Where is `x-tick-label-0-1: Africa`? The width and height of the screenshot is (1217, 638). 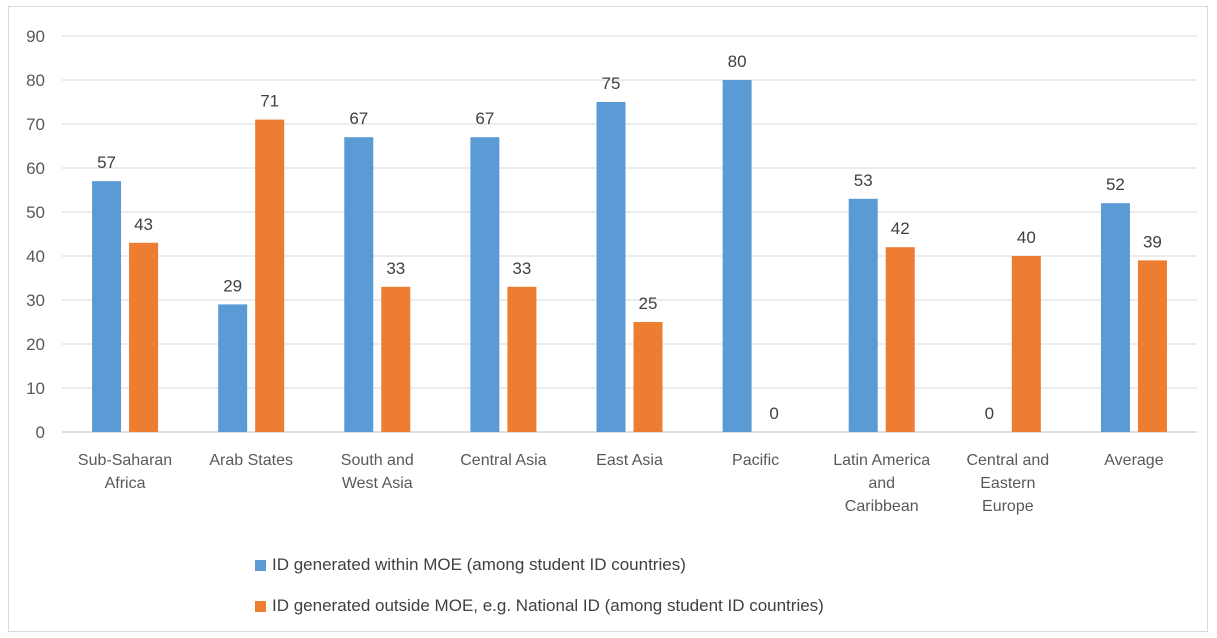 x-tick-label-0-1: Africa is located at coordinates (125, 483).